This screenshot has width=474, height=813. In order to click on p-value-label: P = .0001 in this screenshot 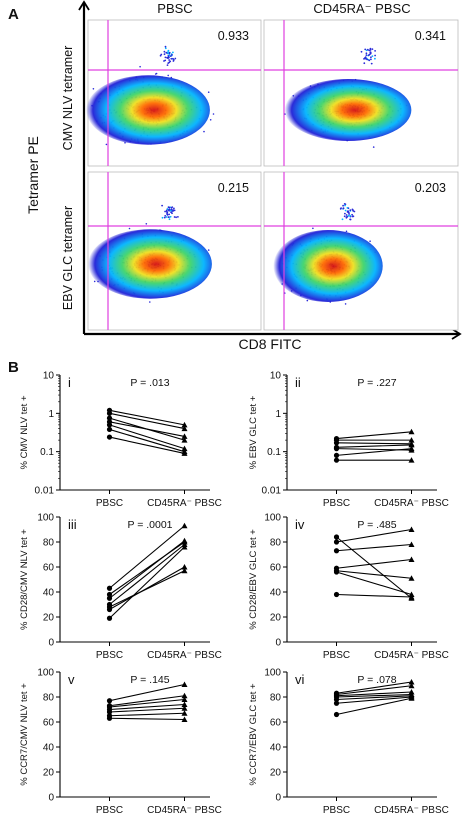, I will do `click(149, 525)`.